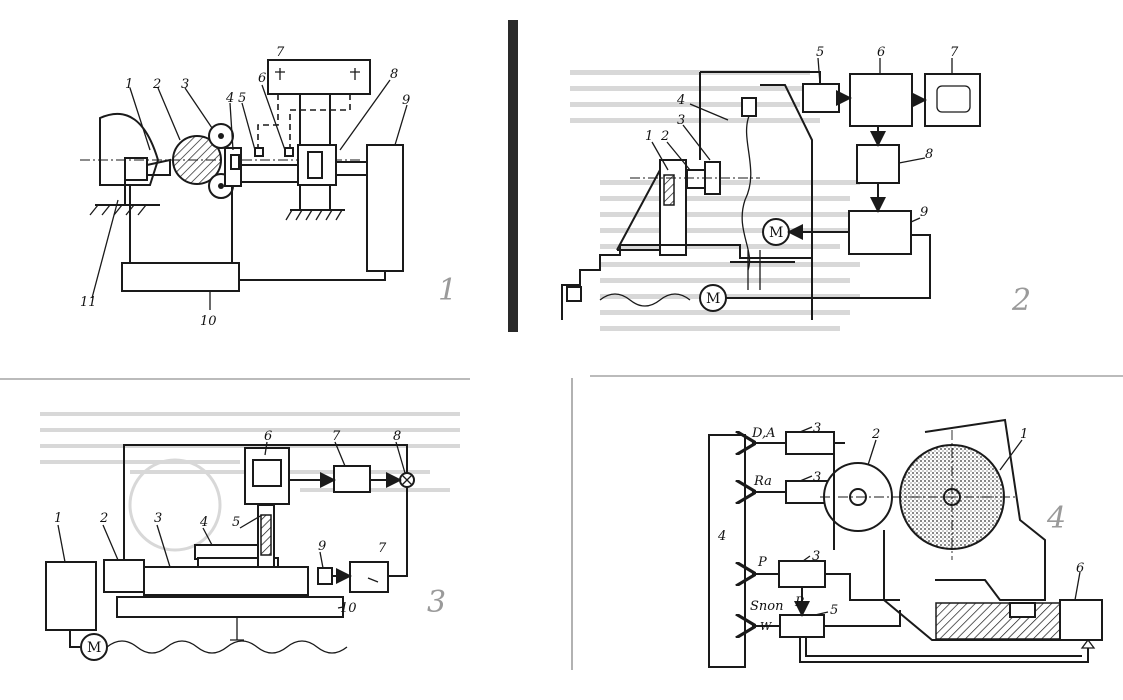 The height and width of the screenshot is (700, 1123). Describe the element at coordinates (875, 434) in the screenshot. I see `label-4-1-wheel2: 2` at that location.